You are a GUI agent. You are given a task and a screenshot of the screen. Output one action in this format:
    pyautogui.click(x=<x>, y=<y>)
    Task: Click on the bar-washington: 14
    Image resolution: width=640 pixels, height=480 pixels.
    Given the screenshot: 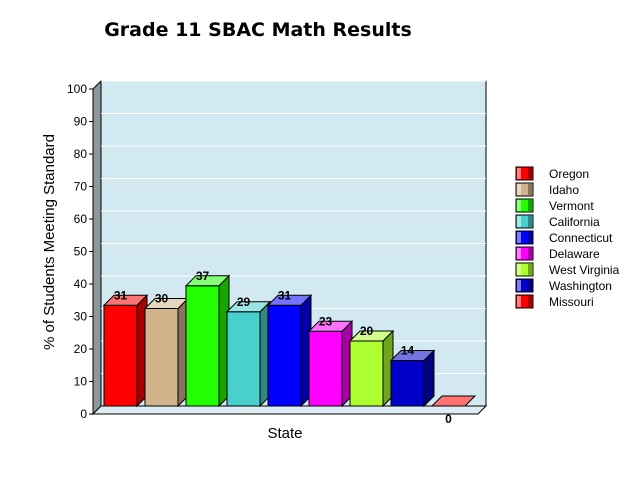 What is the action you would take?
    pyautogui.click(x=412, y=376)
    